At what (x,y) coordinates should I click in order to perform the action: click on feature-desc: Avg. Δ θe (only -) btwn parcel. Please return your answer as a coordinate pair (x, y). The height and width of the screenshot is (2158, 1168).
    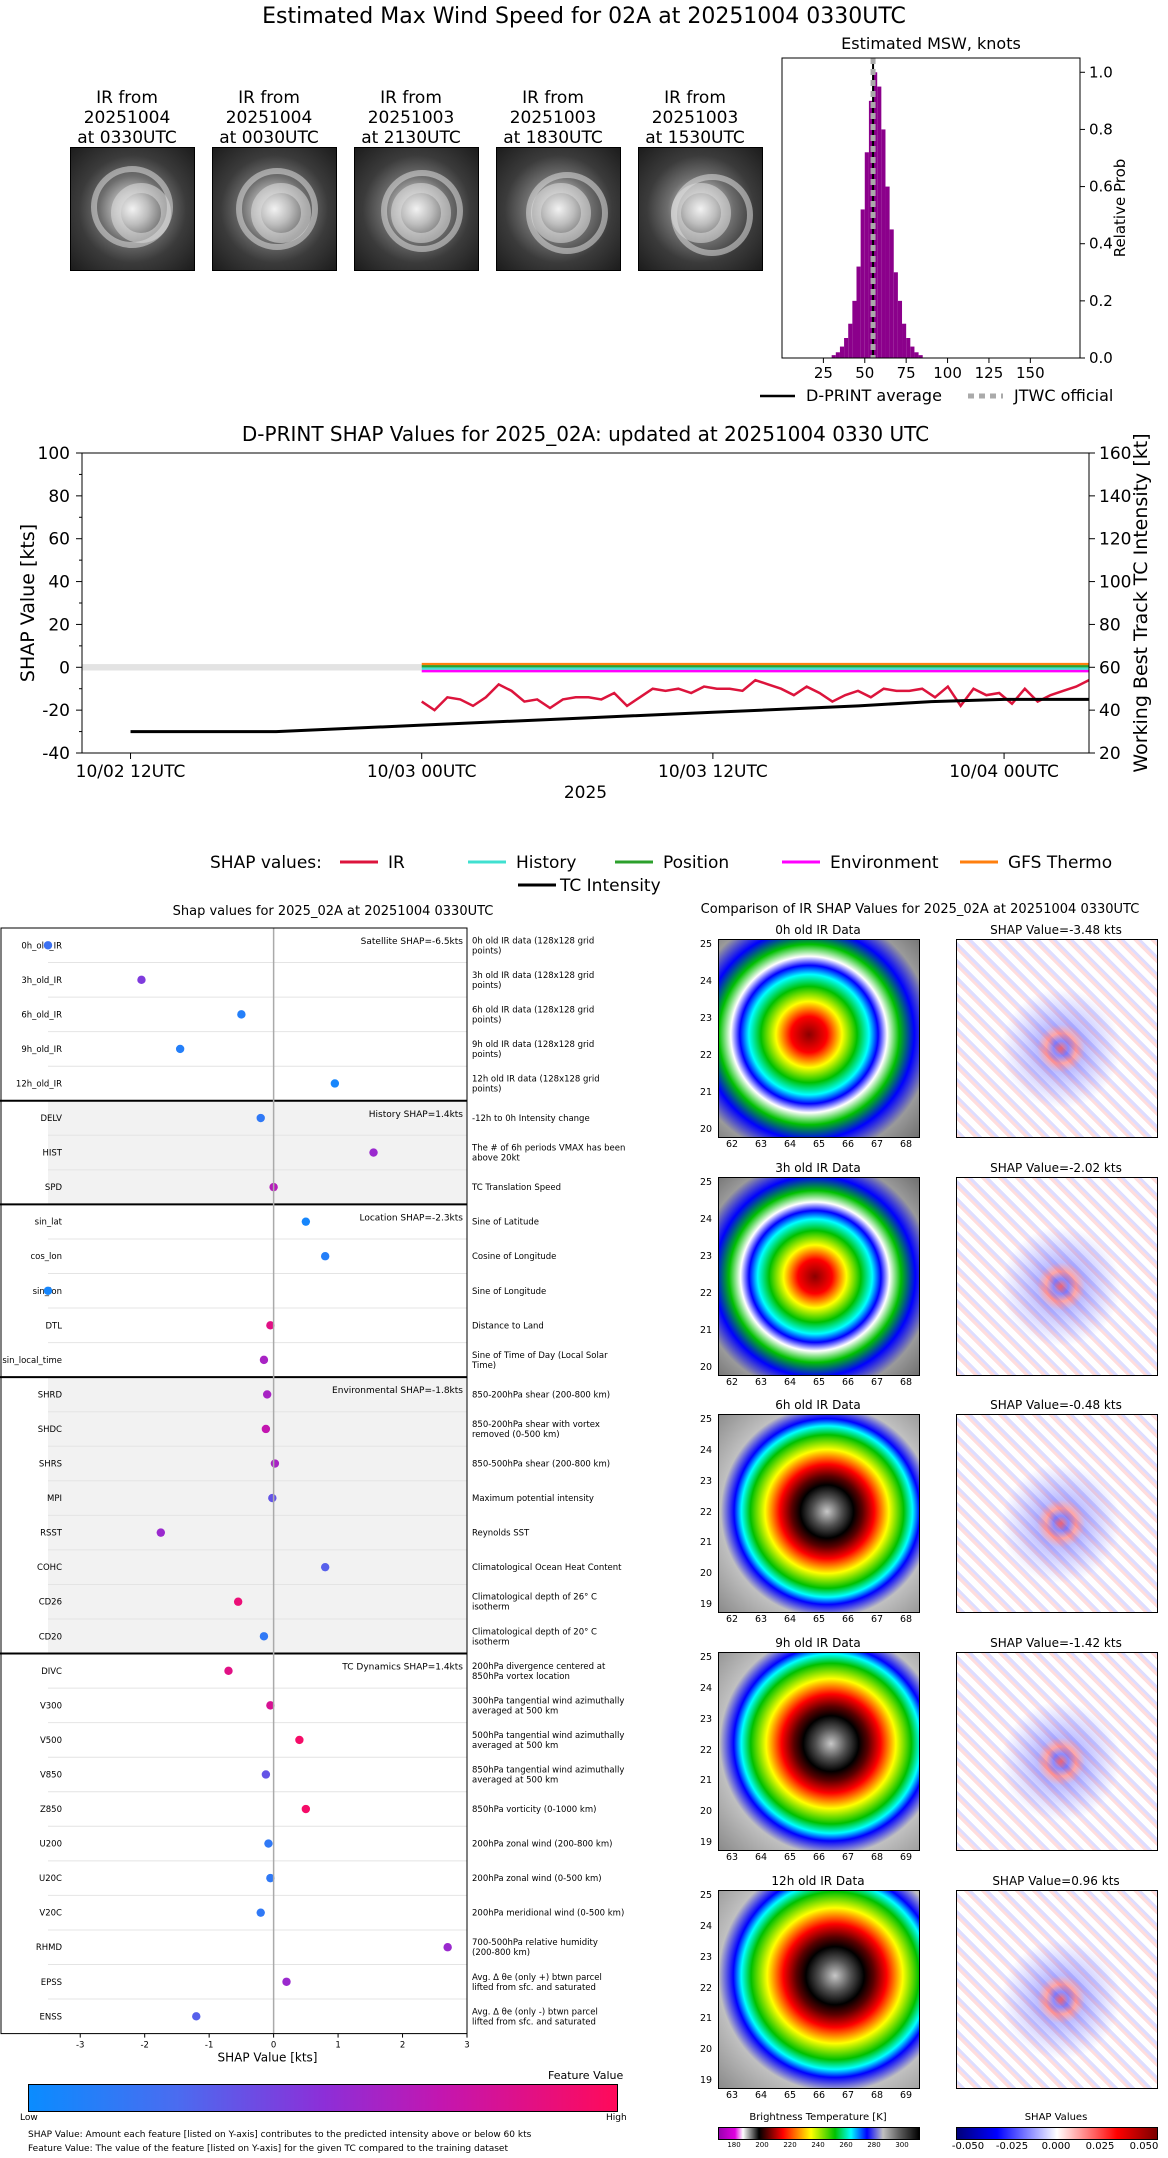
    Looking at the image, I should click on (535, 2012).